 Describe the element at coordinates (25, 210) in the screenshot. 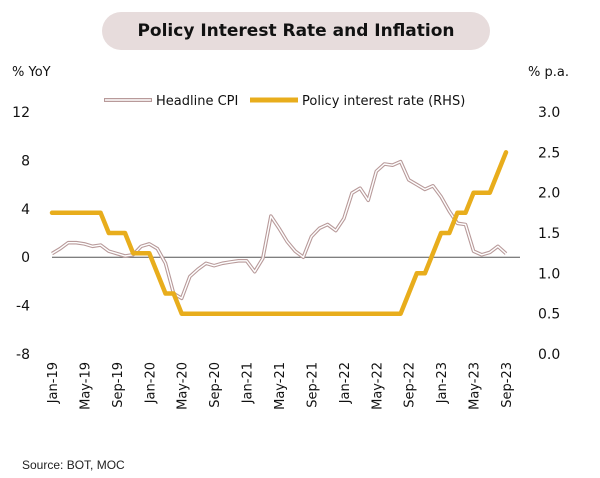

I see `left-tick-label: 4` at that location.